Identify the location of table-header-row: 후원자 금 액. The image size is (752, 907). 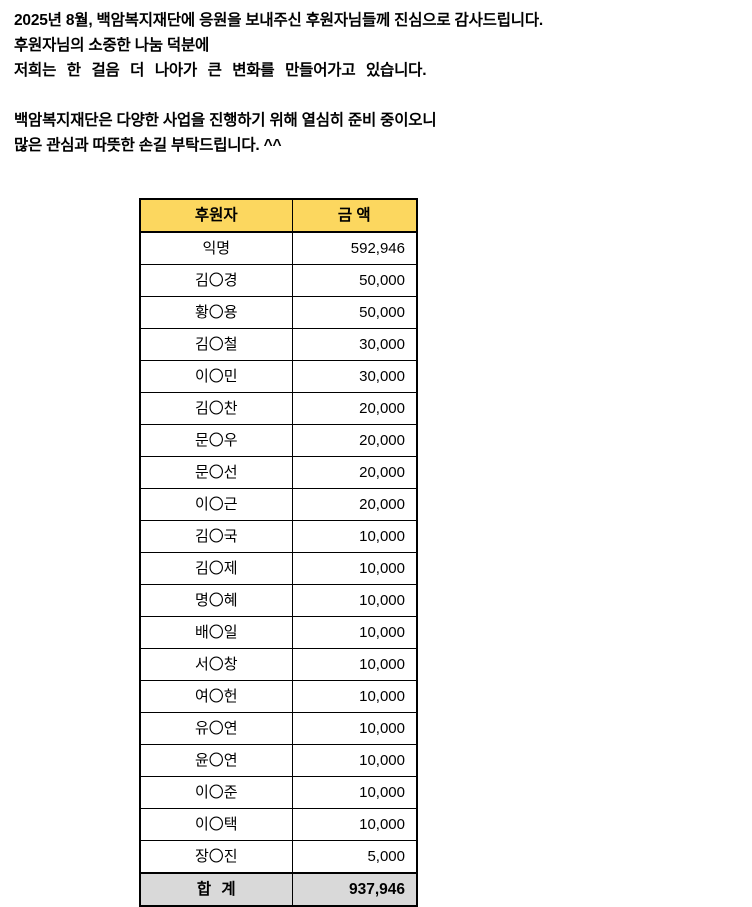
(278, 215).